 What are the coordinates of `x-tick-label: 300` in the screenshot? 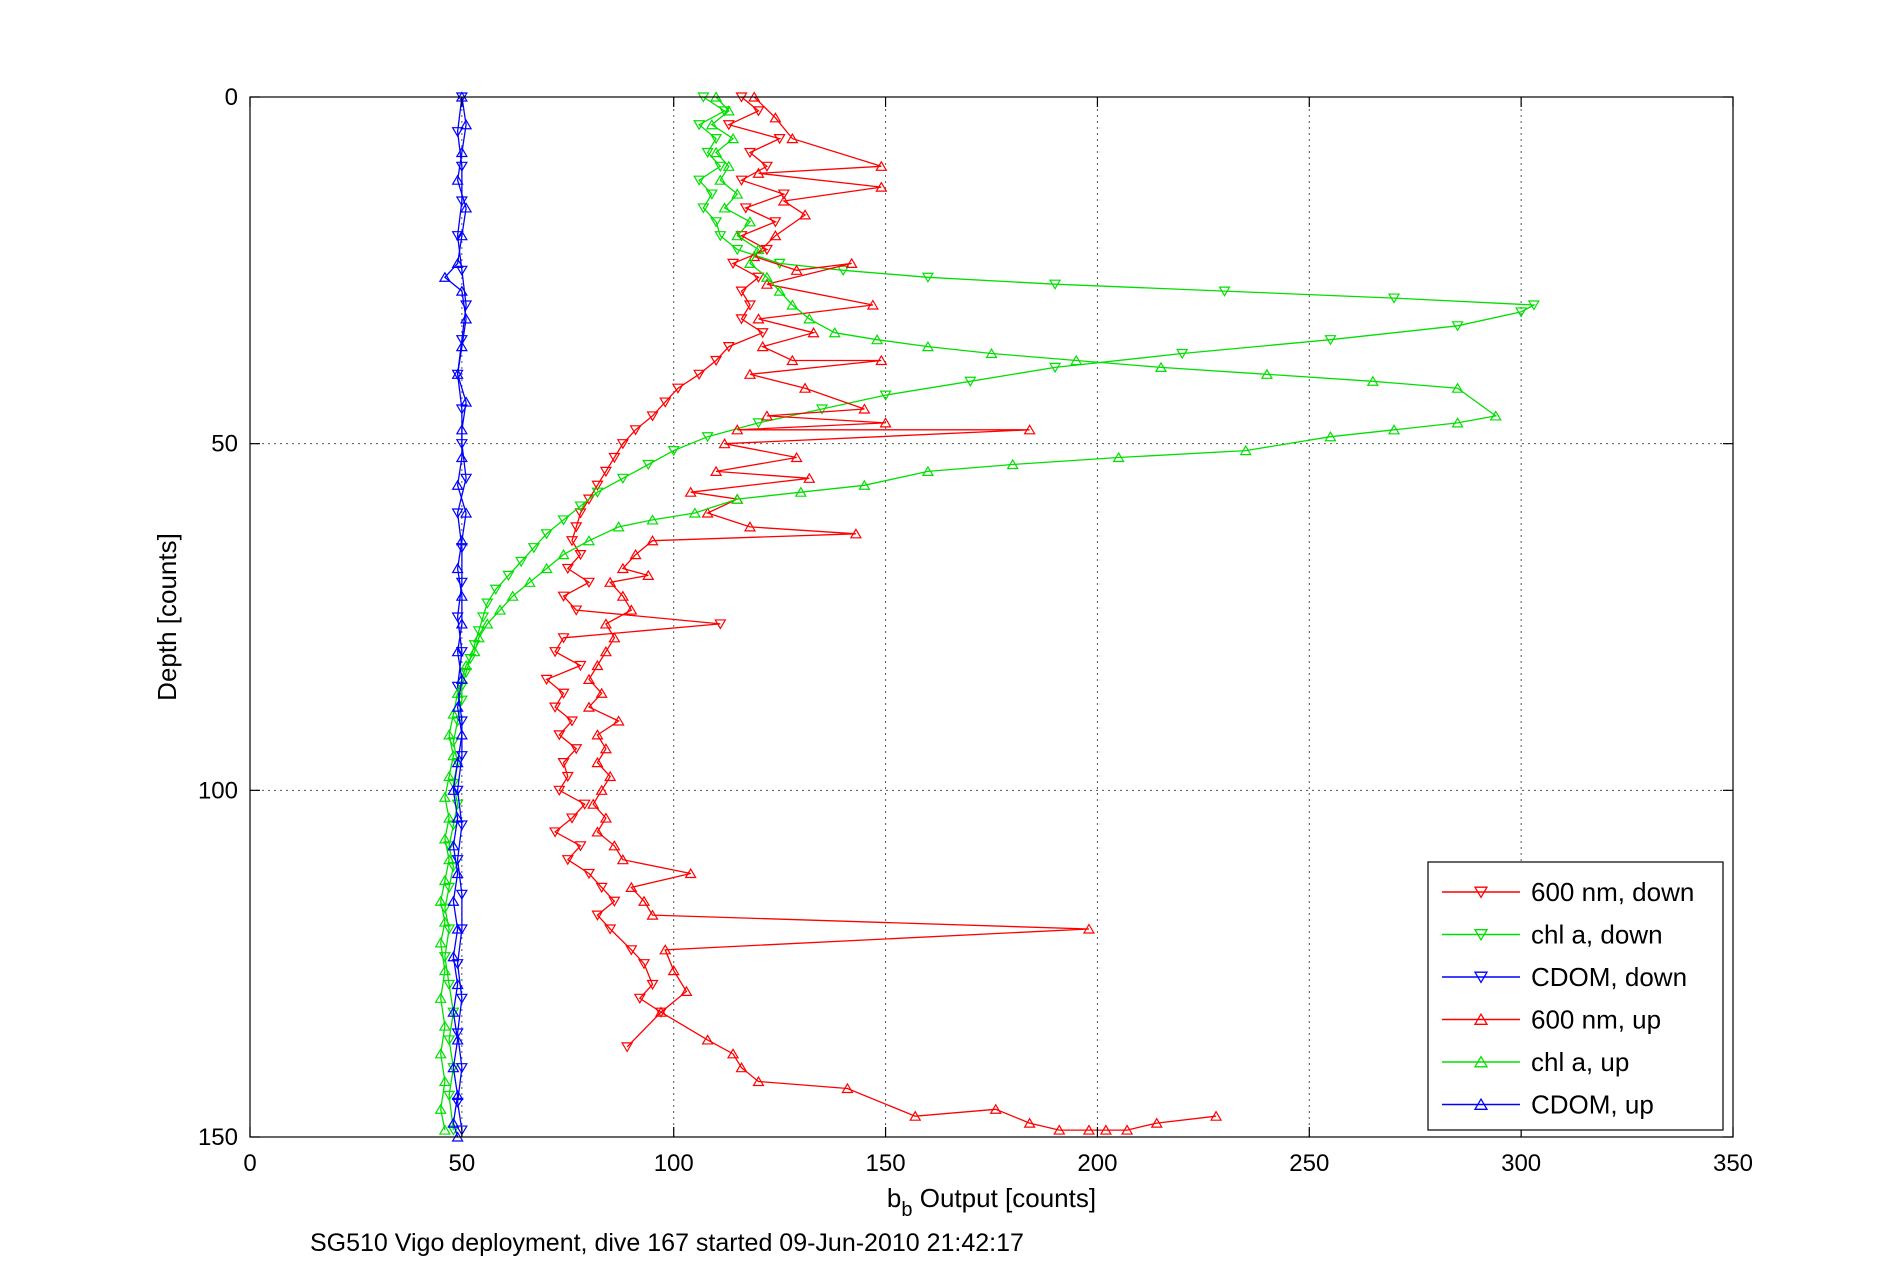 It's located at (1521, 1163).